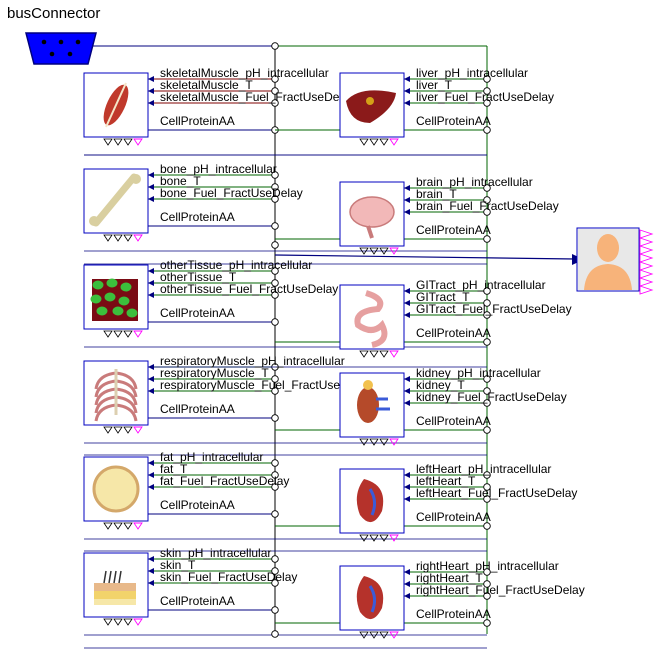 The height and width of the screenshot is (649, 660). What do you see at coordinates (215, 553) in the screenshot?
I see `skin-signal-label: skin_pH_intracellular` at bounding box center [215, 553].